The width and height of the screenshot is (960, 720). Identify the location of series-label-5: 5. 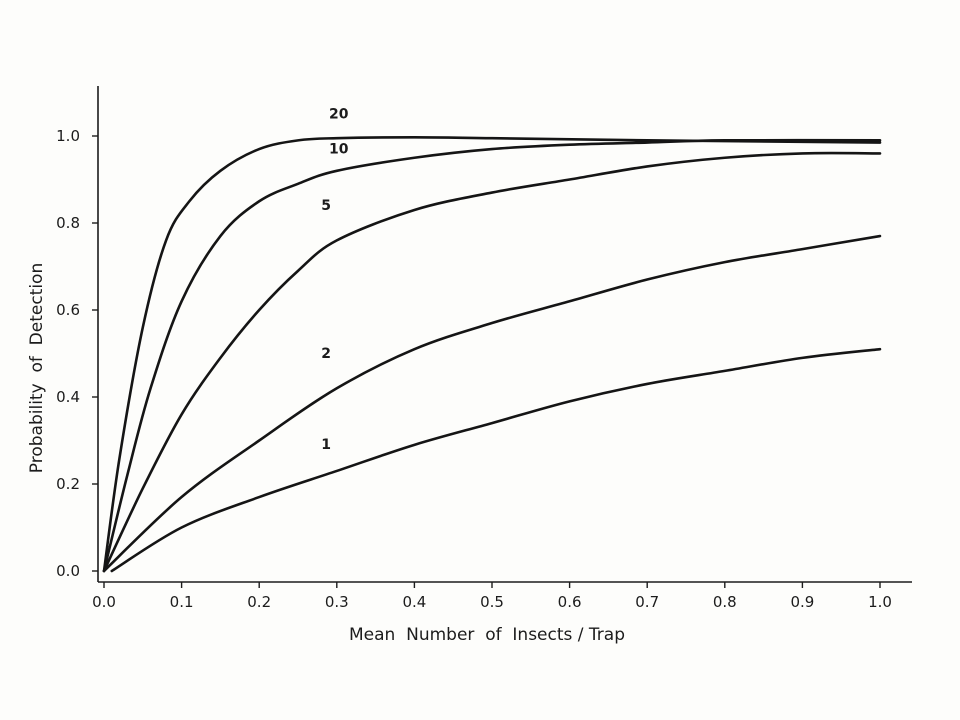
(326, 206).